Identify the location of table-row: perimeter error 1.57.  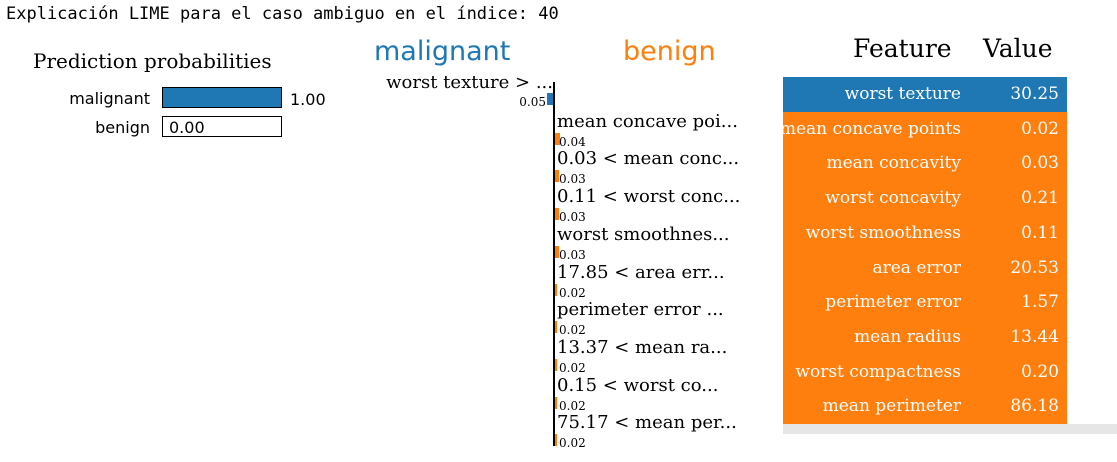
(925, 303).